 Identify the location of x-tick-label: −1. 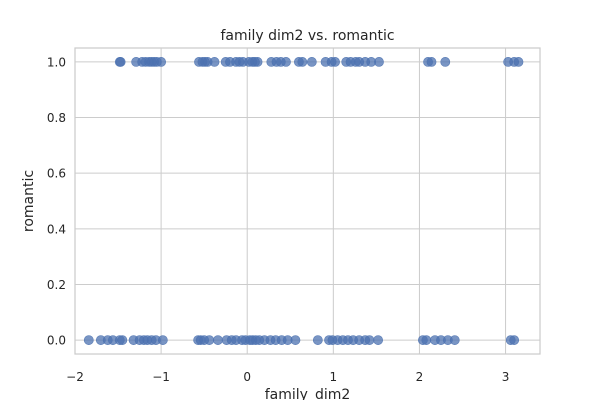
(161, 377).